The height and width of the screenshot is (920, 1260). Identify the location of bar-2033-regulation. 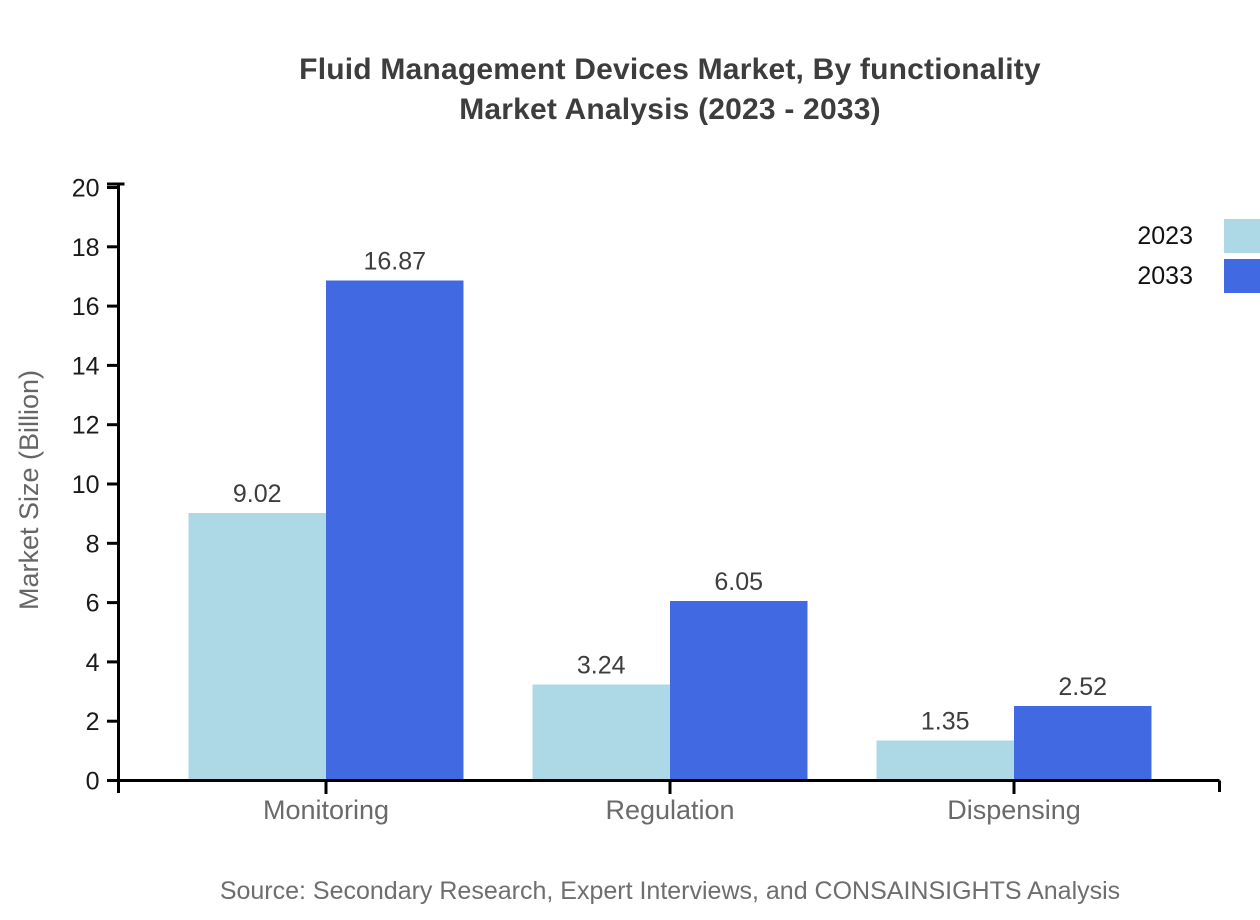
(739, 691).